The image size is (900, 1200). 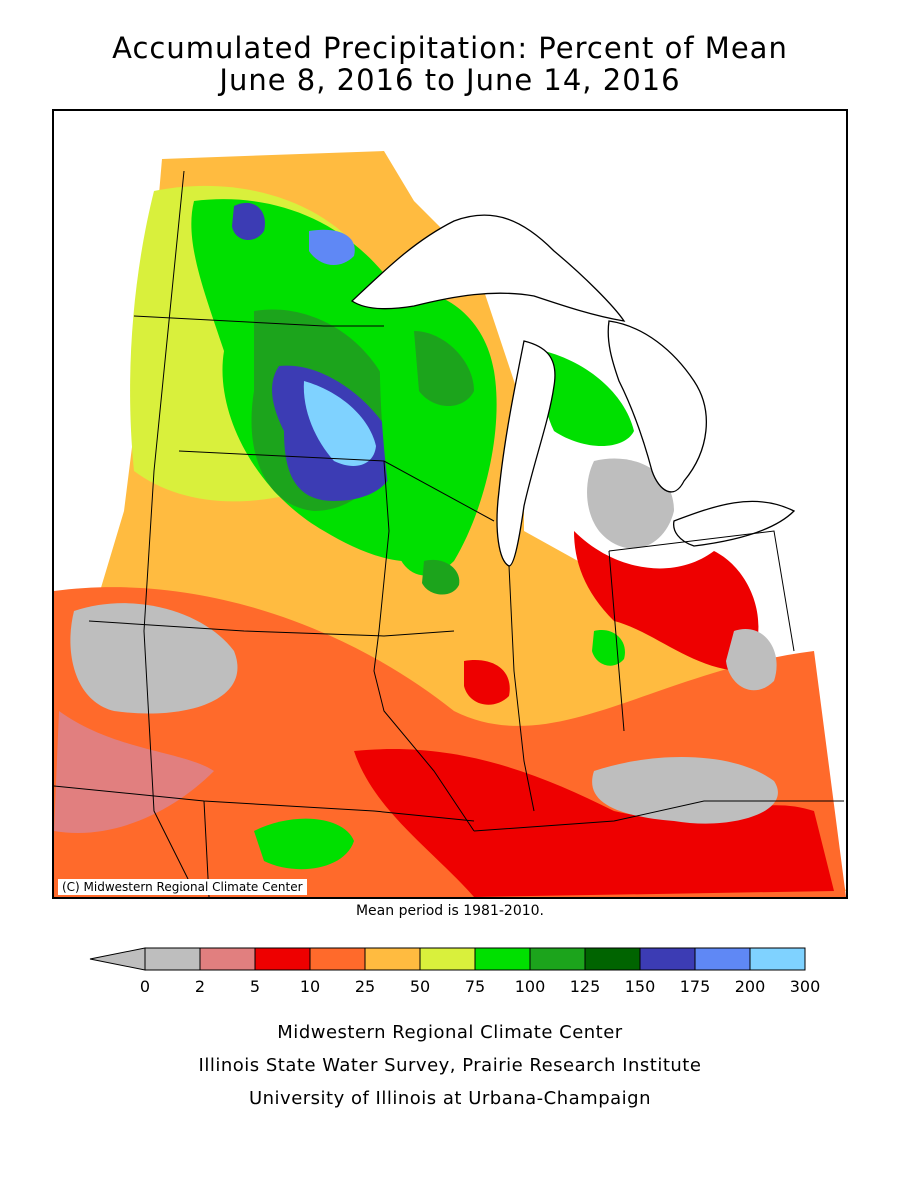 I want to click on region-darkgreen-wisconsin, so click(x=444, y=368).